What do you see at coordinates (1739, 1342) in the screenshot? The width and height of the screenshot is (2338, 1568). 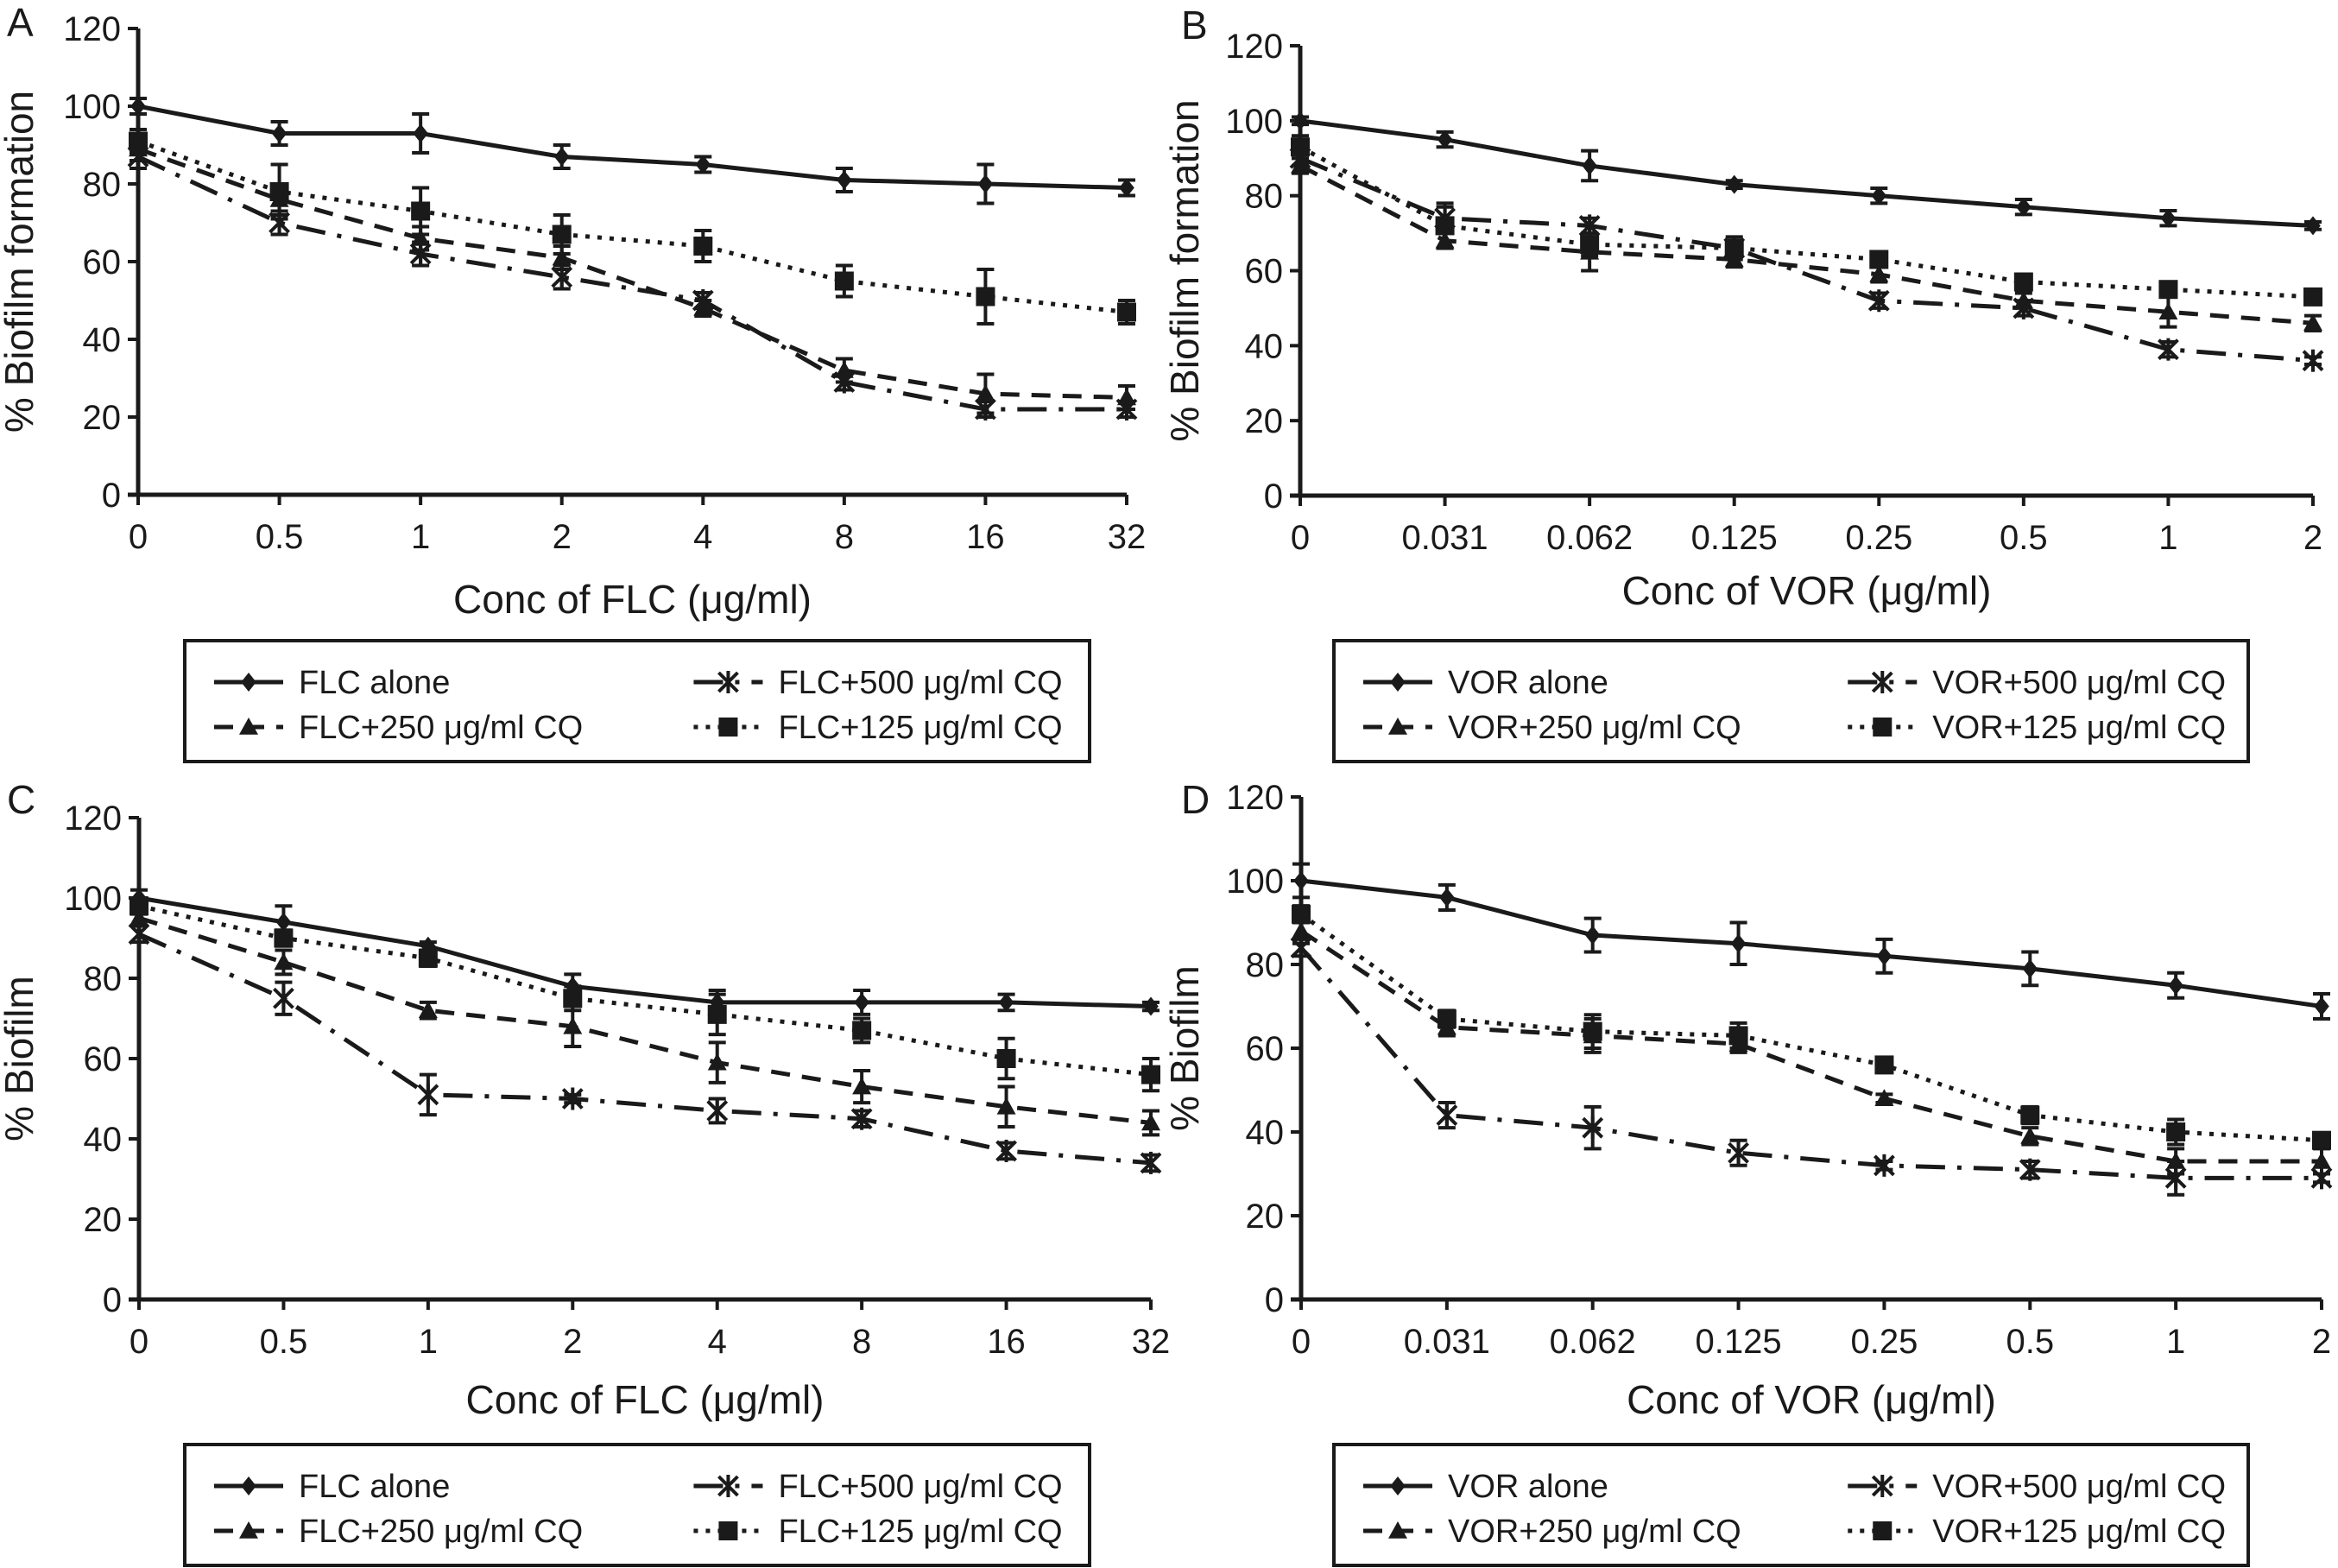 I see `x-tick-label: 0.125` at bounding box center [1739, 1342].